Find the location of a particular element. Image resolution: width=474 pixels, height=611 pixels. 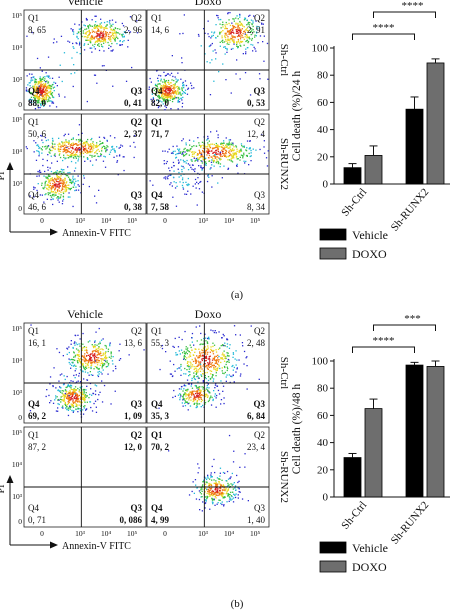

significance-bracket-vehicle is located at coordinates (383, 36).